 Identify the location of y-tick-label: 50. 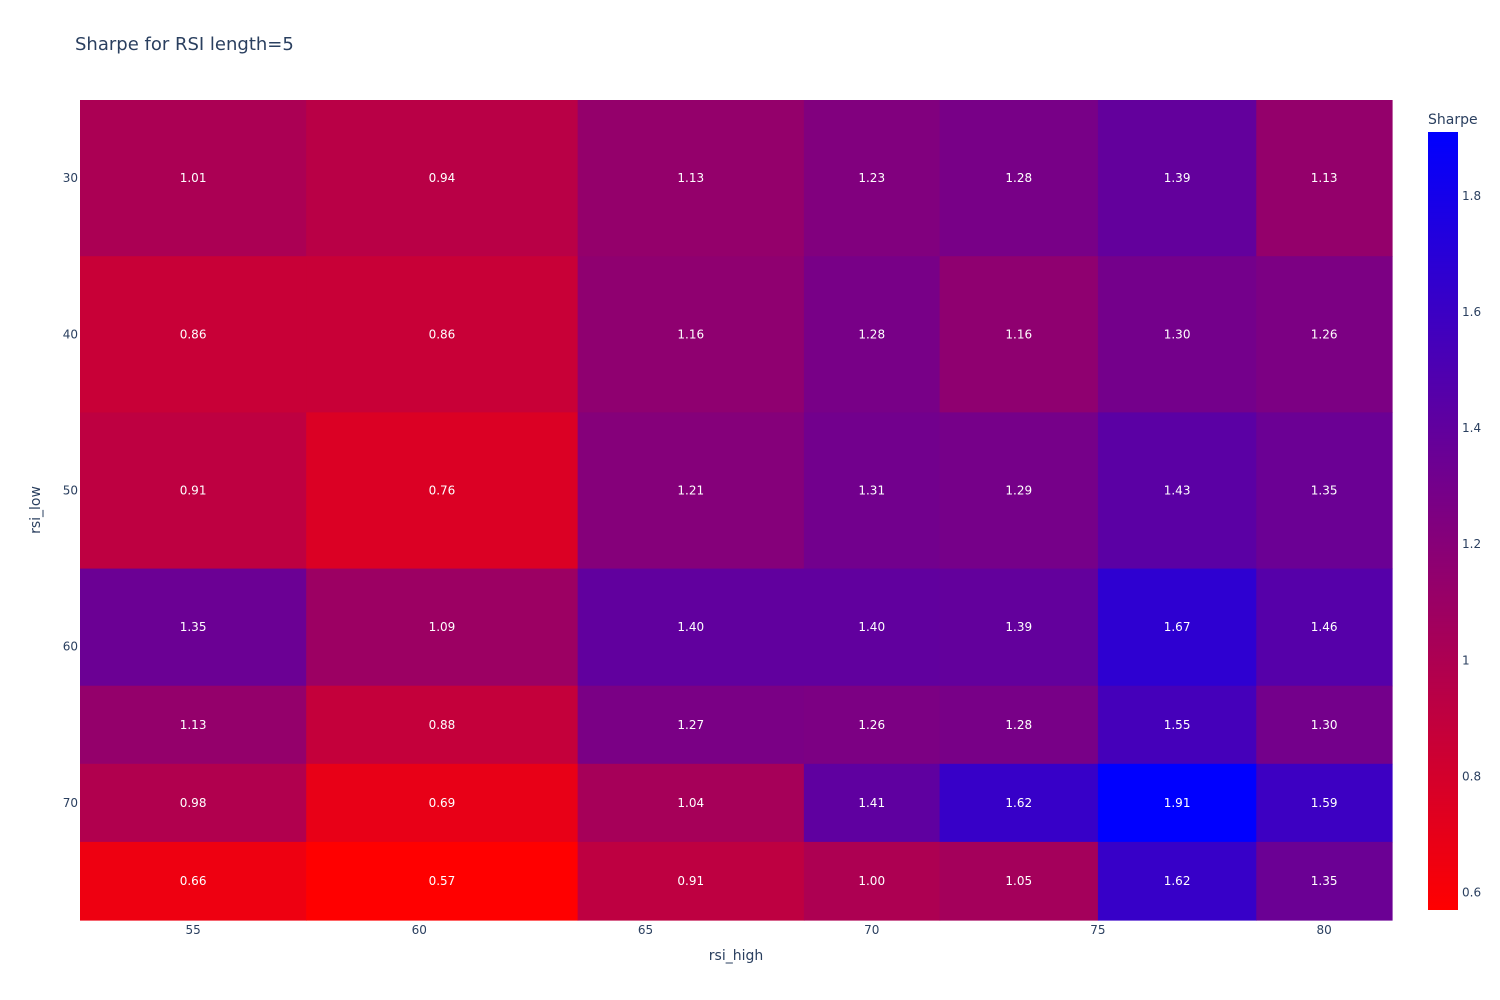
(70, 490).